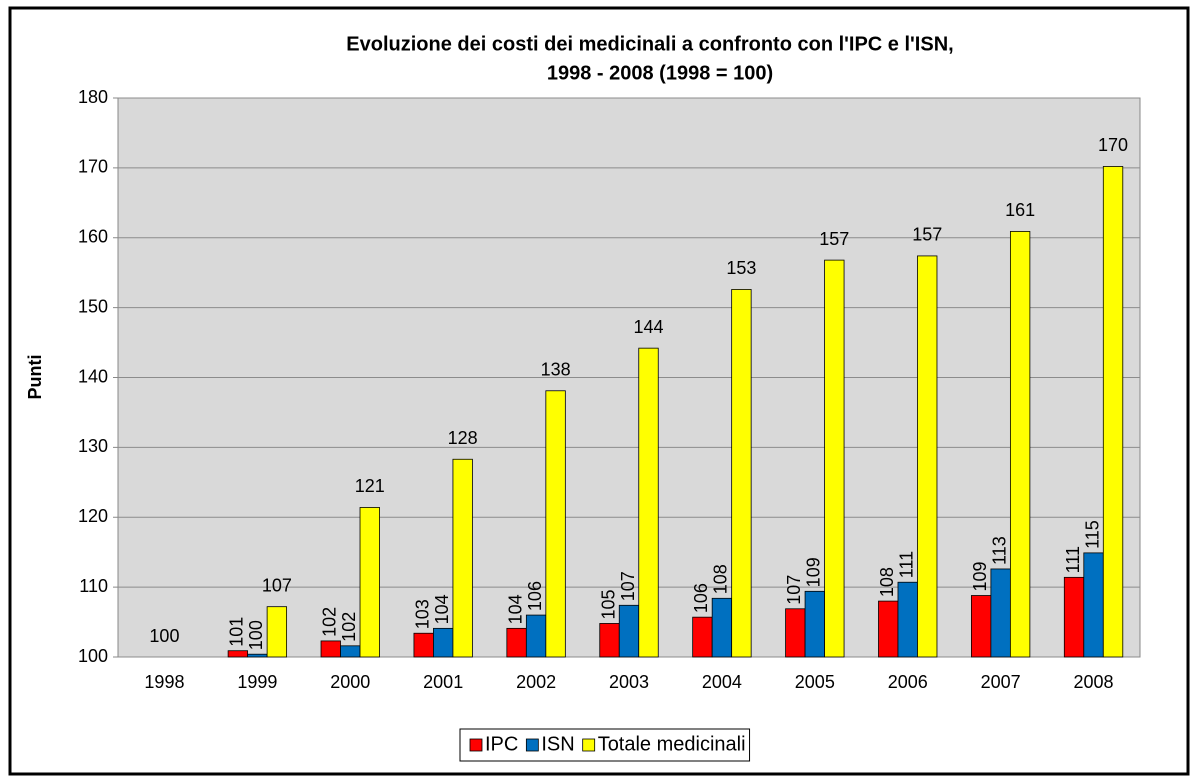  Describe the element at coordinates (370, 486) in the screenshot. I see `data-label: 121` at that location.